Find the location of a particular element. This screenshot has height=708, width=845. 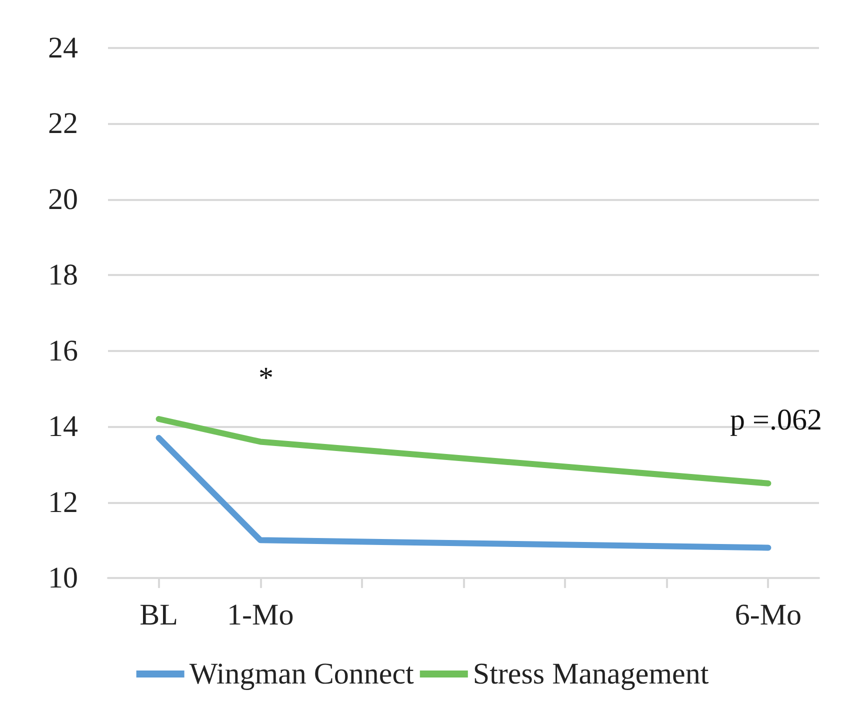

y-tick-label: 14 is located at coordinates (63, 427).